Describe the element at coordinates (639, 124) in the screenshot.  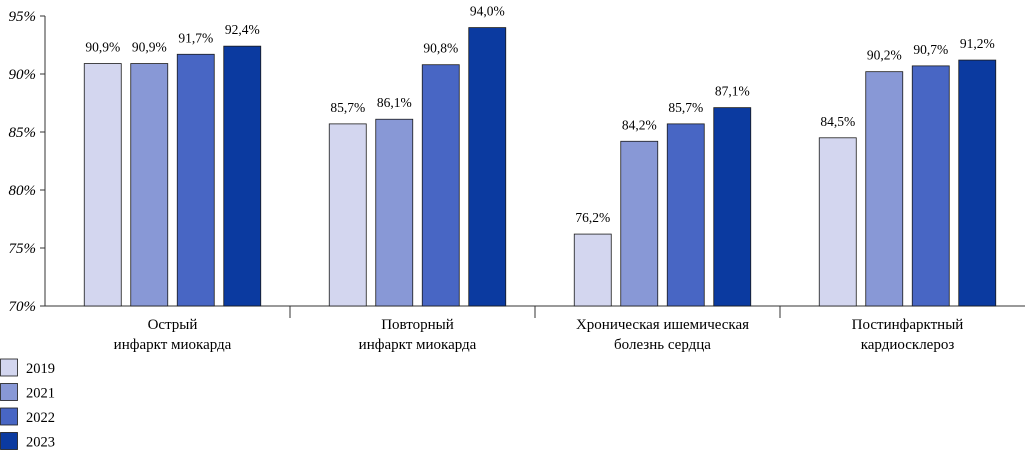
I see `data-label: 84,2%` at that location.